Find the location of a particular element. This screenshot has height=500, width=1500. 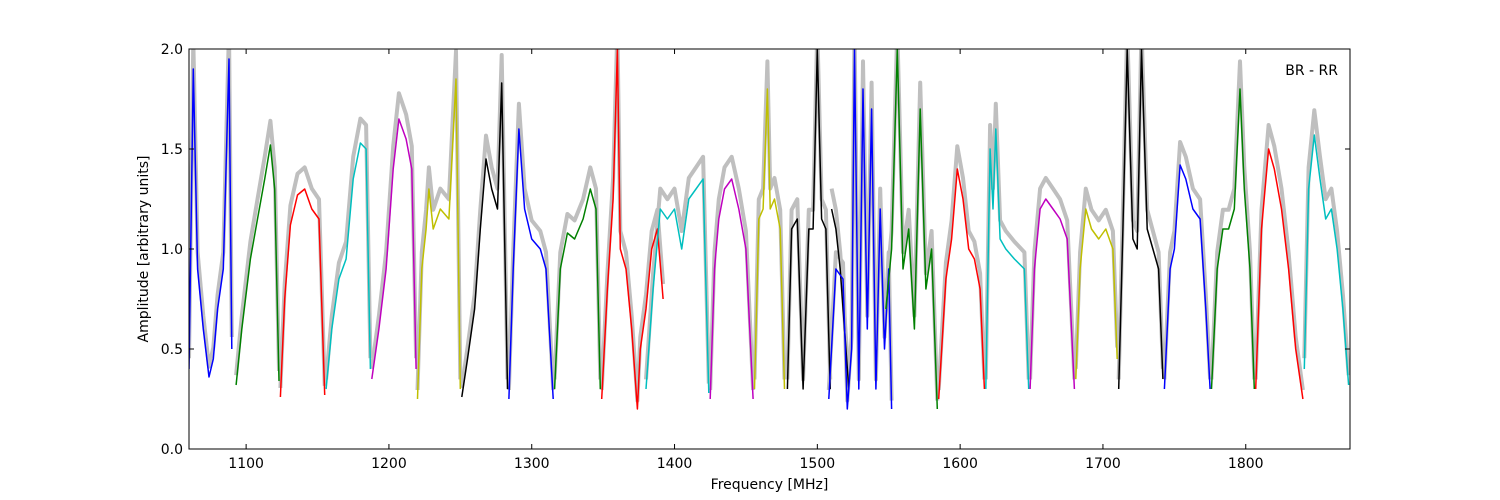

y-axis-label: Amplitude [arbitrary units] is located at coordinates (144, 249).